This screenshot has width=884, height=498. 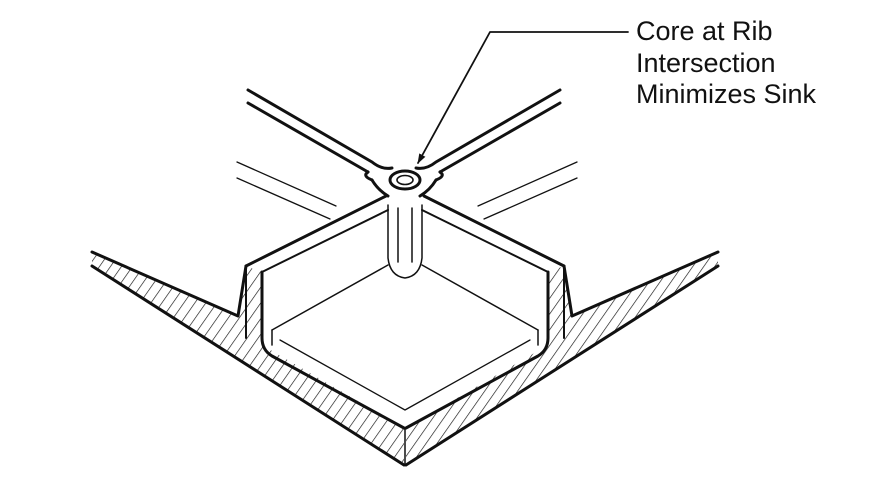 I want to click on top-rib-left-front, so click(x=380, y=188).